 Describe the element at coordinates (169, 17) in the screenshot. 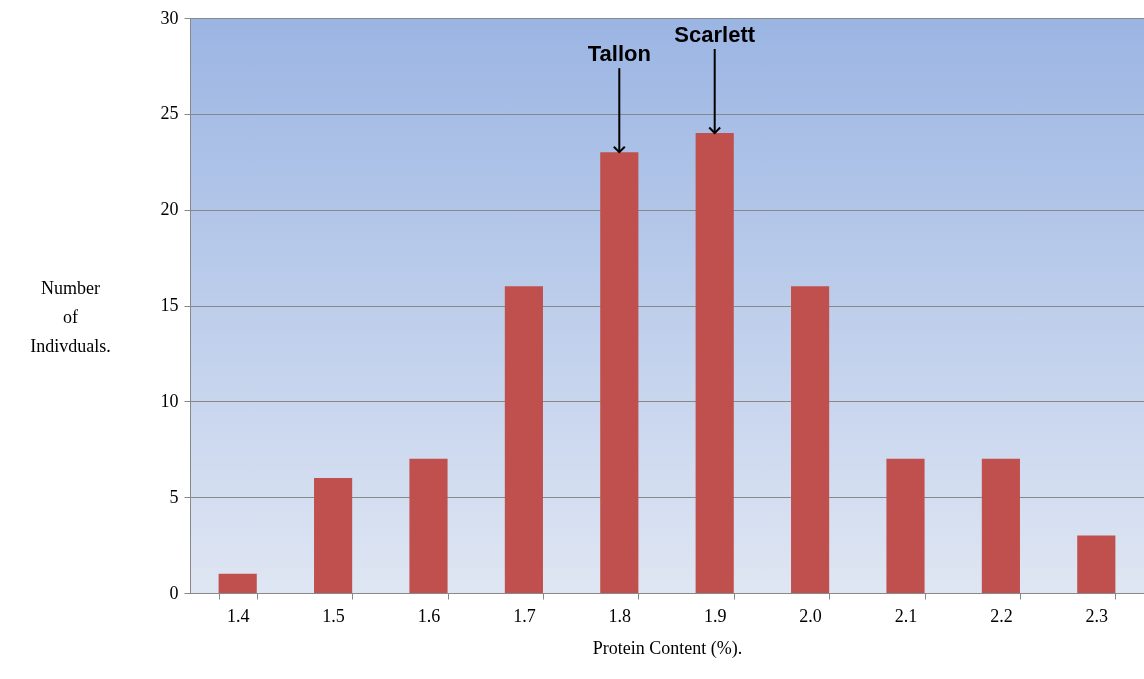

I see `y-tick-label: 30` at that location.